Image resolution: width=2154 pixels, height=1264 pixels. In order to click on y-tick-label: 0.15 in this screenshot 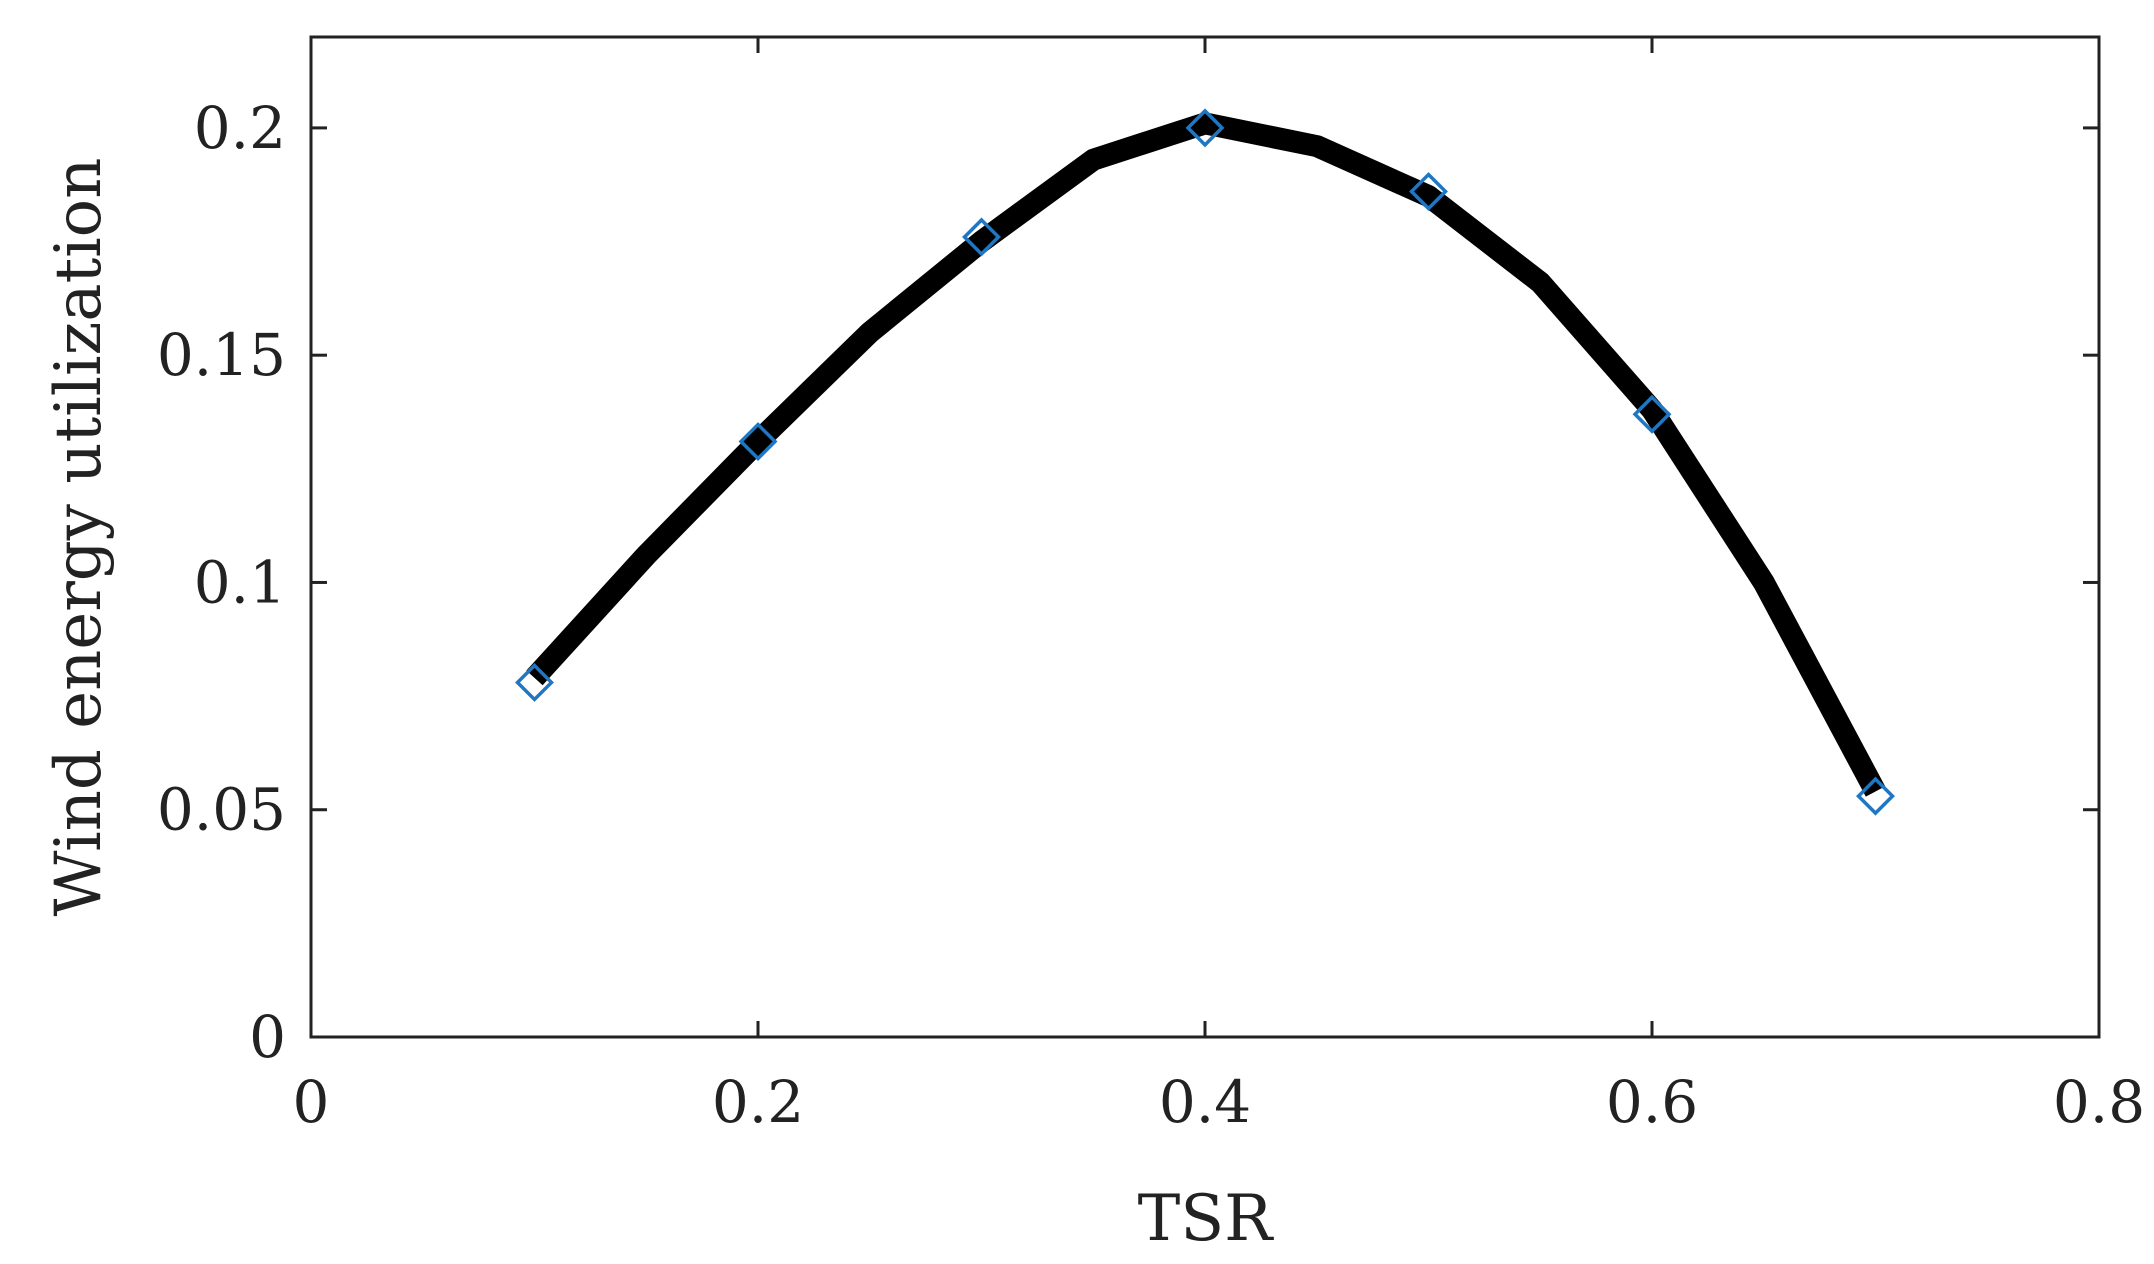, I will do `click(221, 355)`.